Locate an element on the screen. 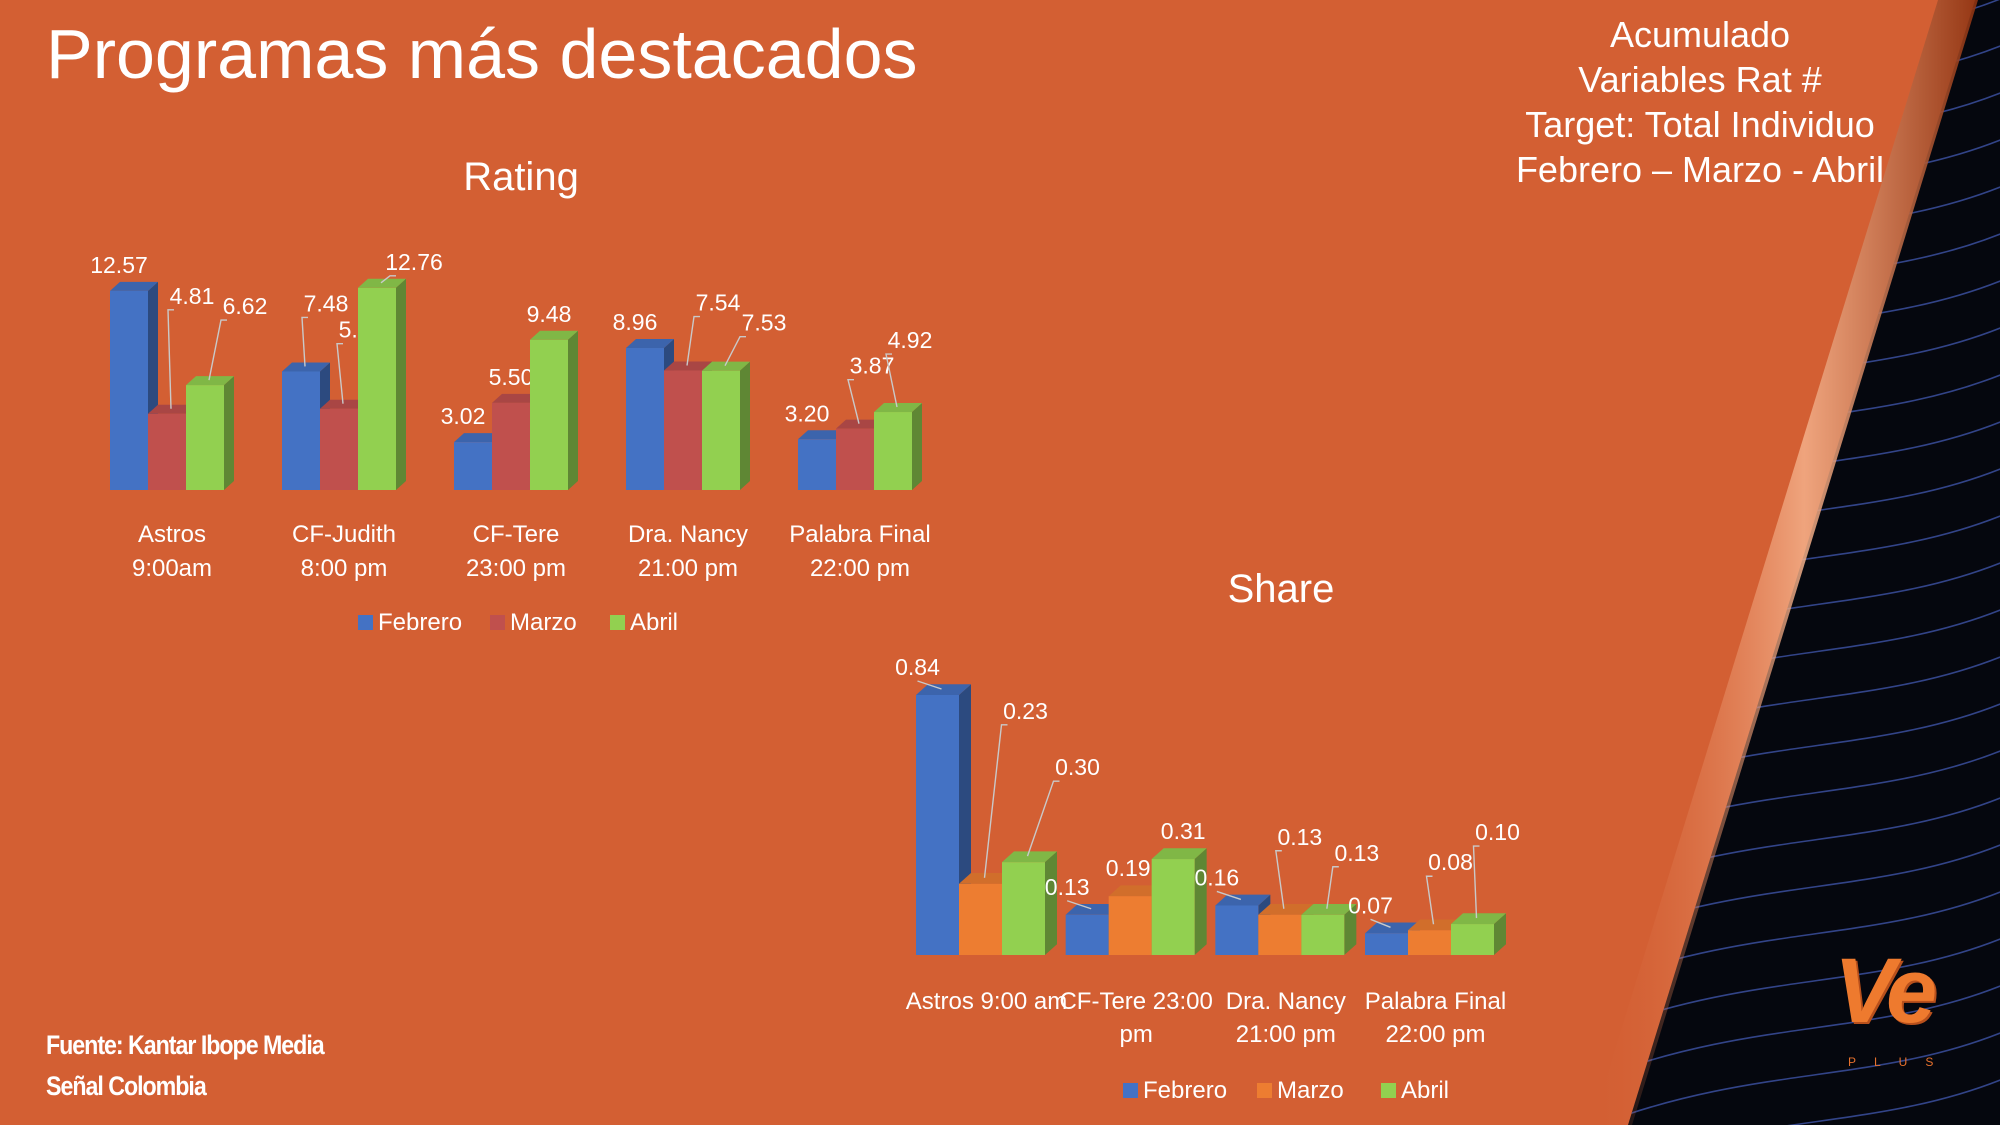 This screenshot has width=2000, height=1125. category-label-3-1: 21:00 pm is located at coordinates (688, 568).